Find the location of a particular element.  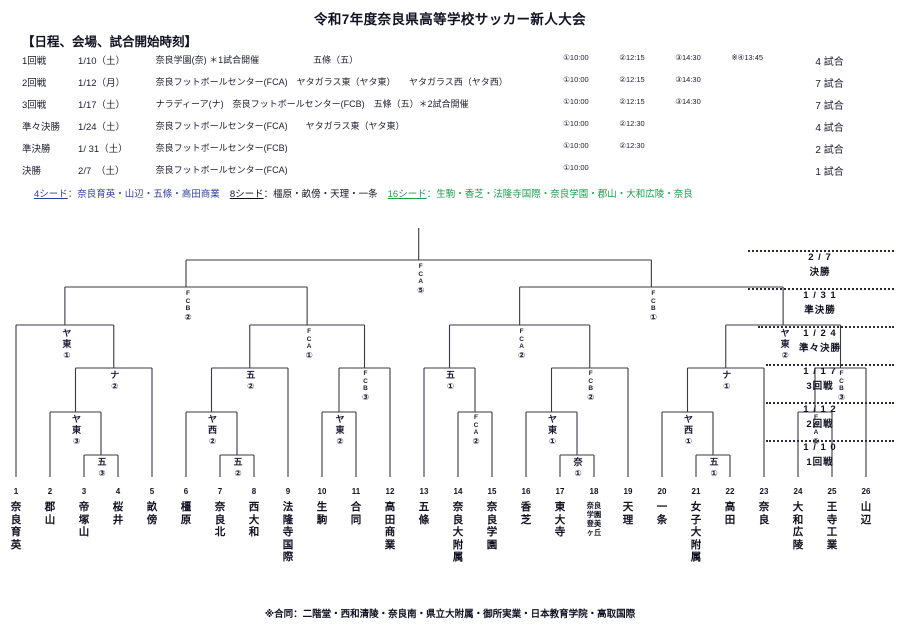

venue-label-qf1: ヤ東 ① is located at coordinates (67, 344).